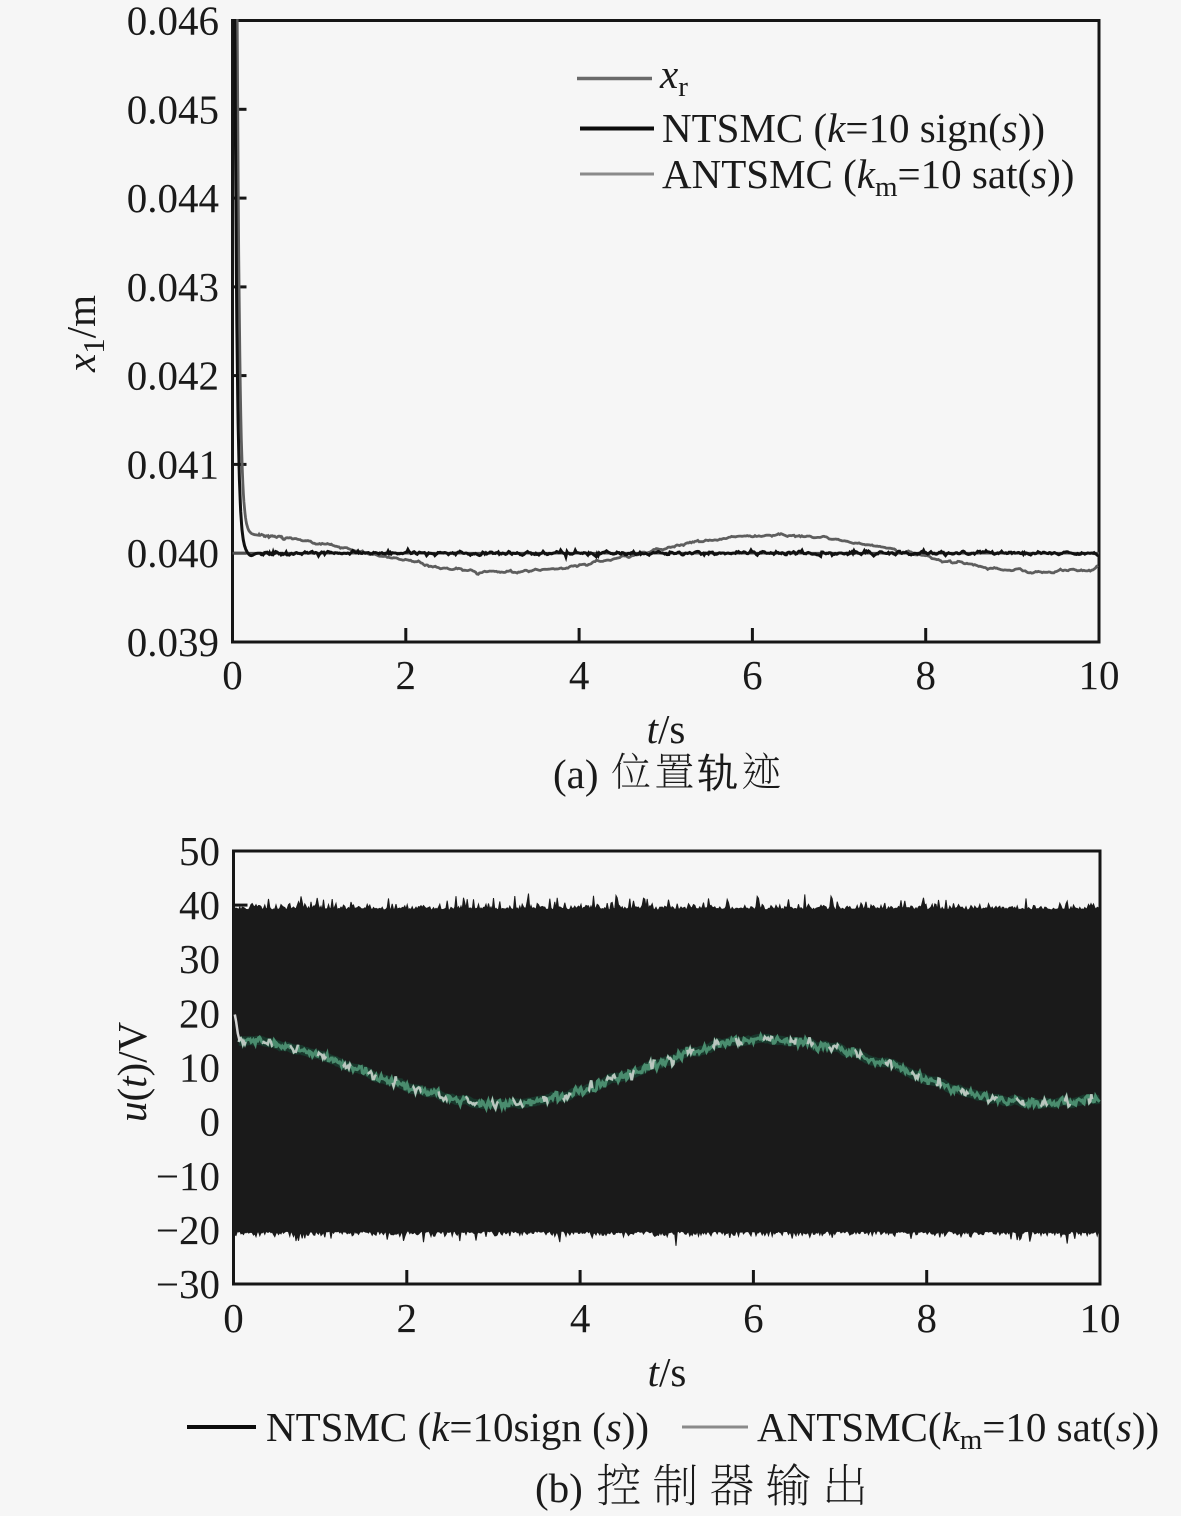  What do you see at coordinates (673, 77) in the screenshot?
I see `svg-text: xr` at bounding box center [673, 77].